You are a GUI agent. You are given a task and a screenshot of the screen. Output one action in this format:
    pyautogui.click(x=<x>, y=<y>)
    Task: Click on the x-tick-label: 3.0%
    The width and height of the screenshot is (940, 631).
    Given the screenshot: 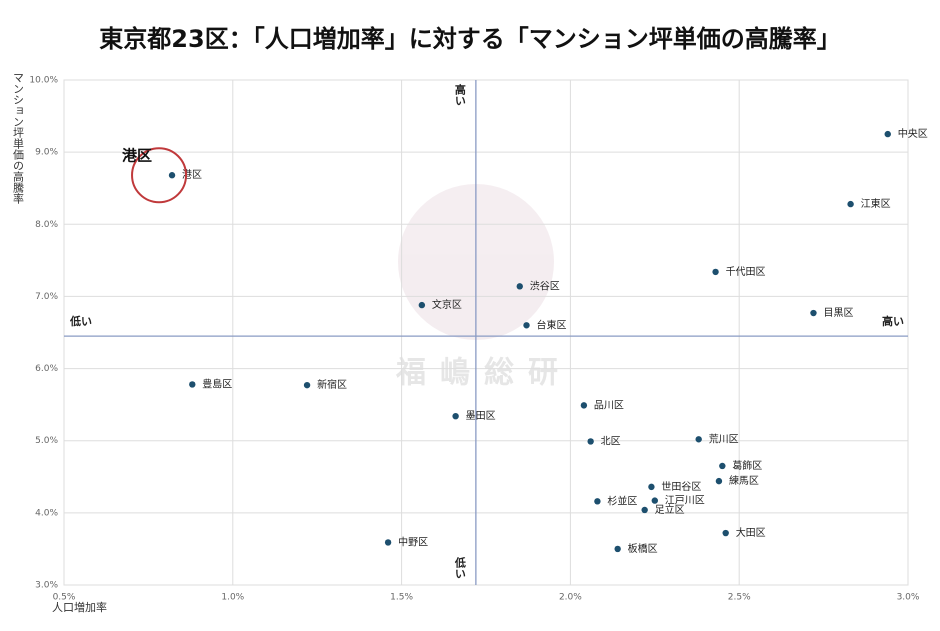 What is the action you would take?
    pyautogui.click(x=908, y=598)
    